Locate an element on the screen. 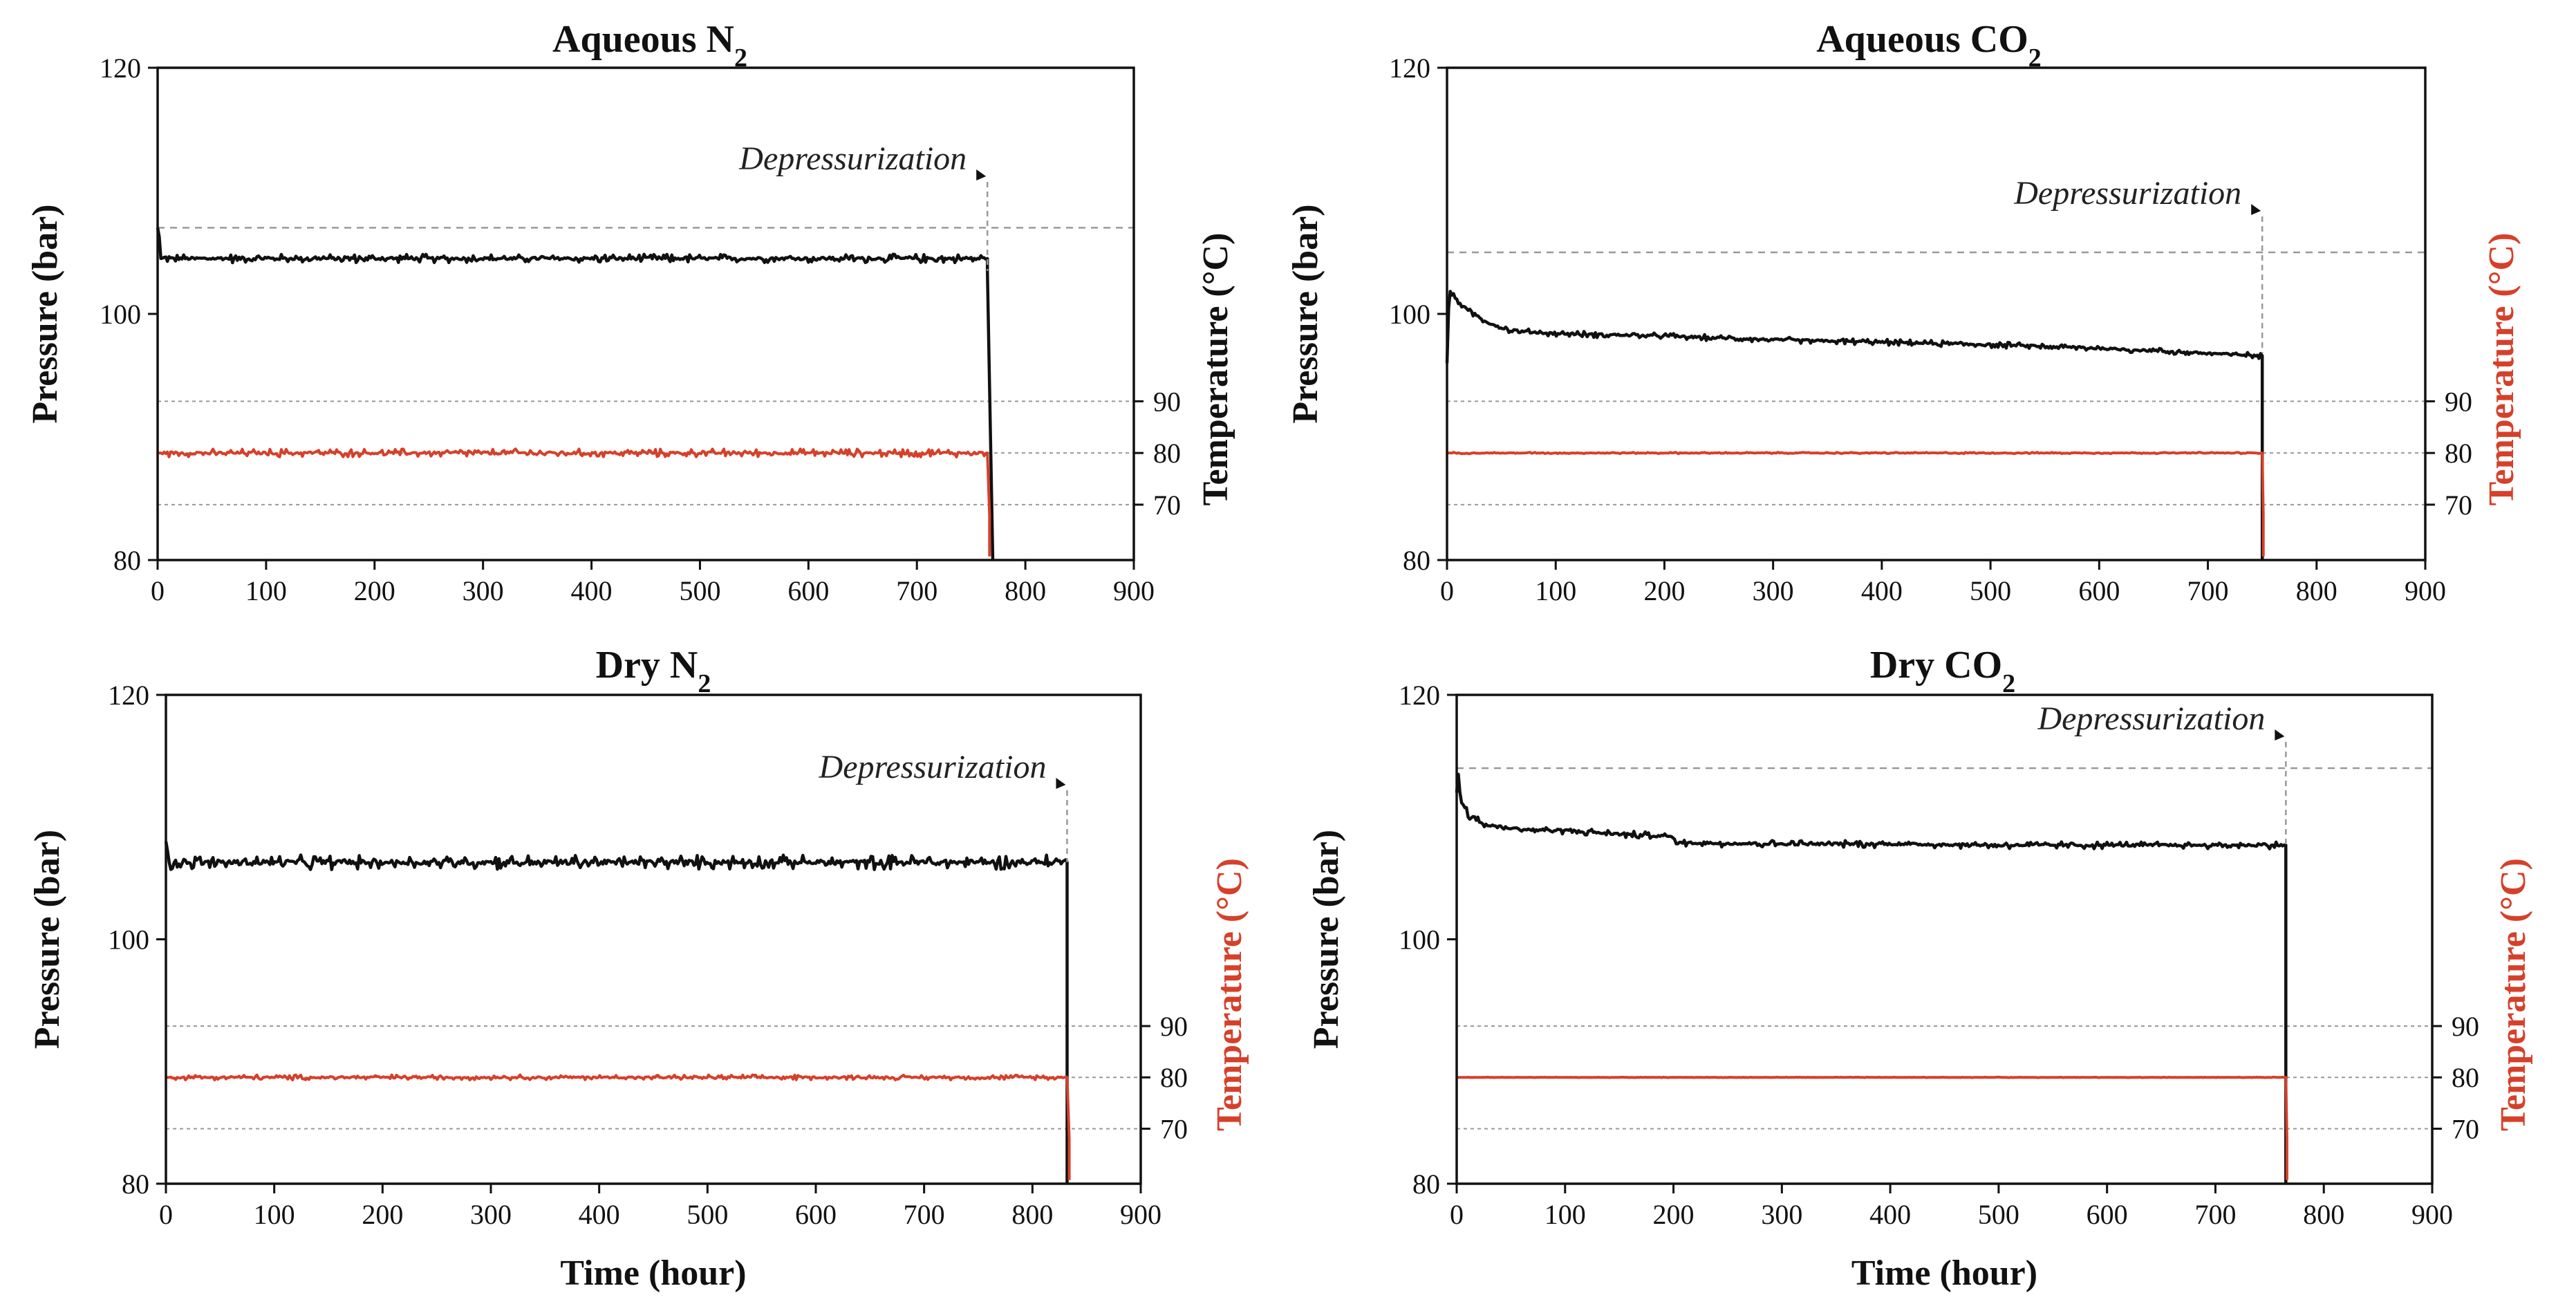 The image size is (2576, 1313). chart-title-main: Dry N is located at coordinates (647, 665).